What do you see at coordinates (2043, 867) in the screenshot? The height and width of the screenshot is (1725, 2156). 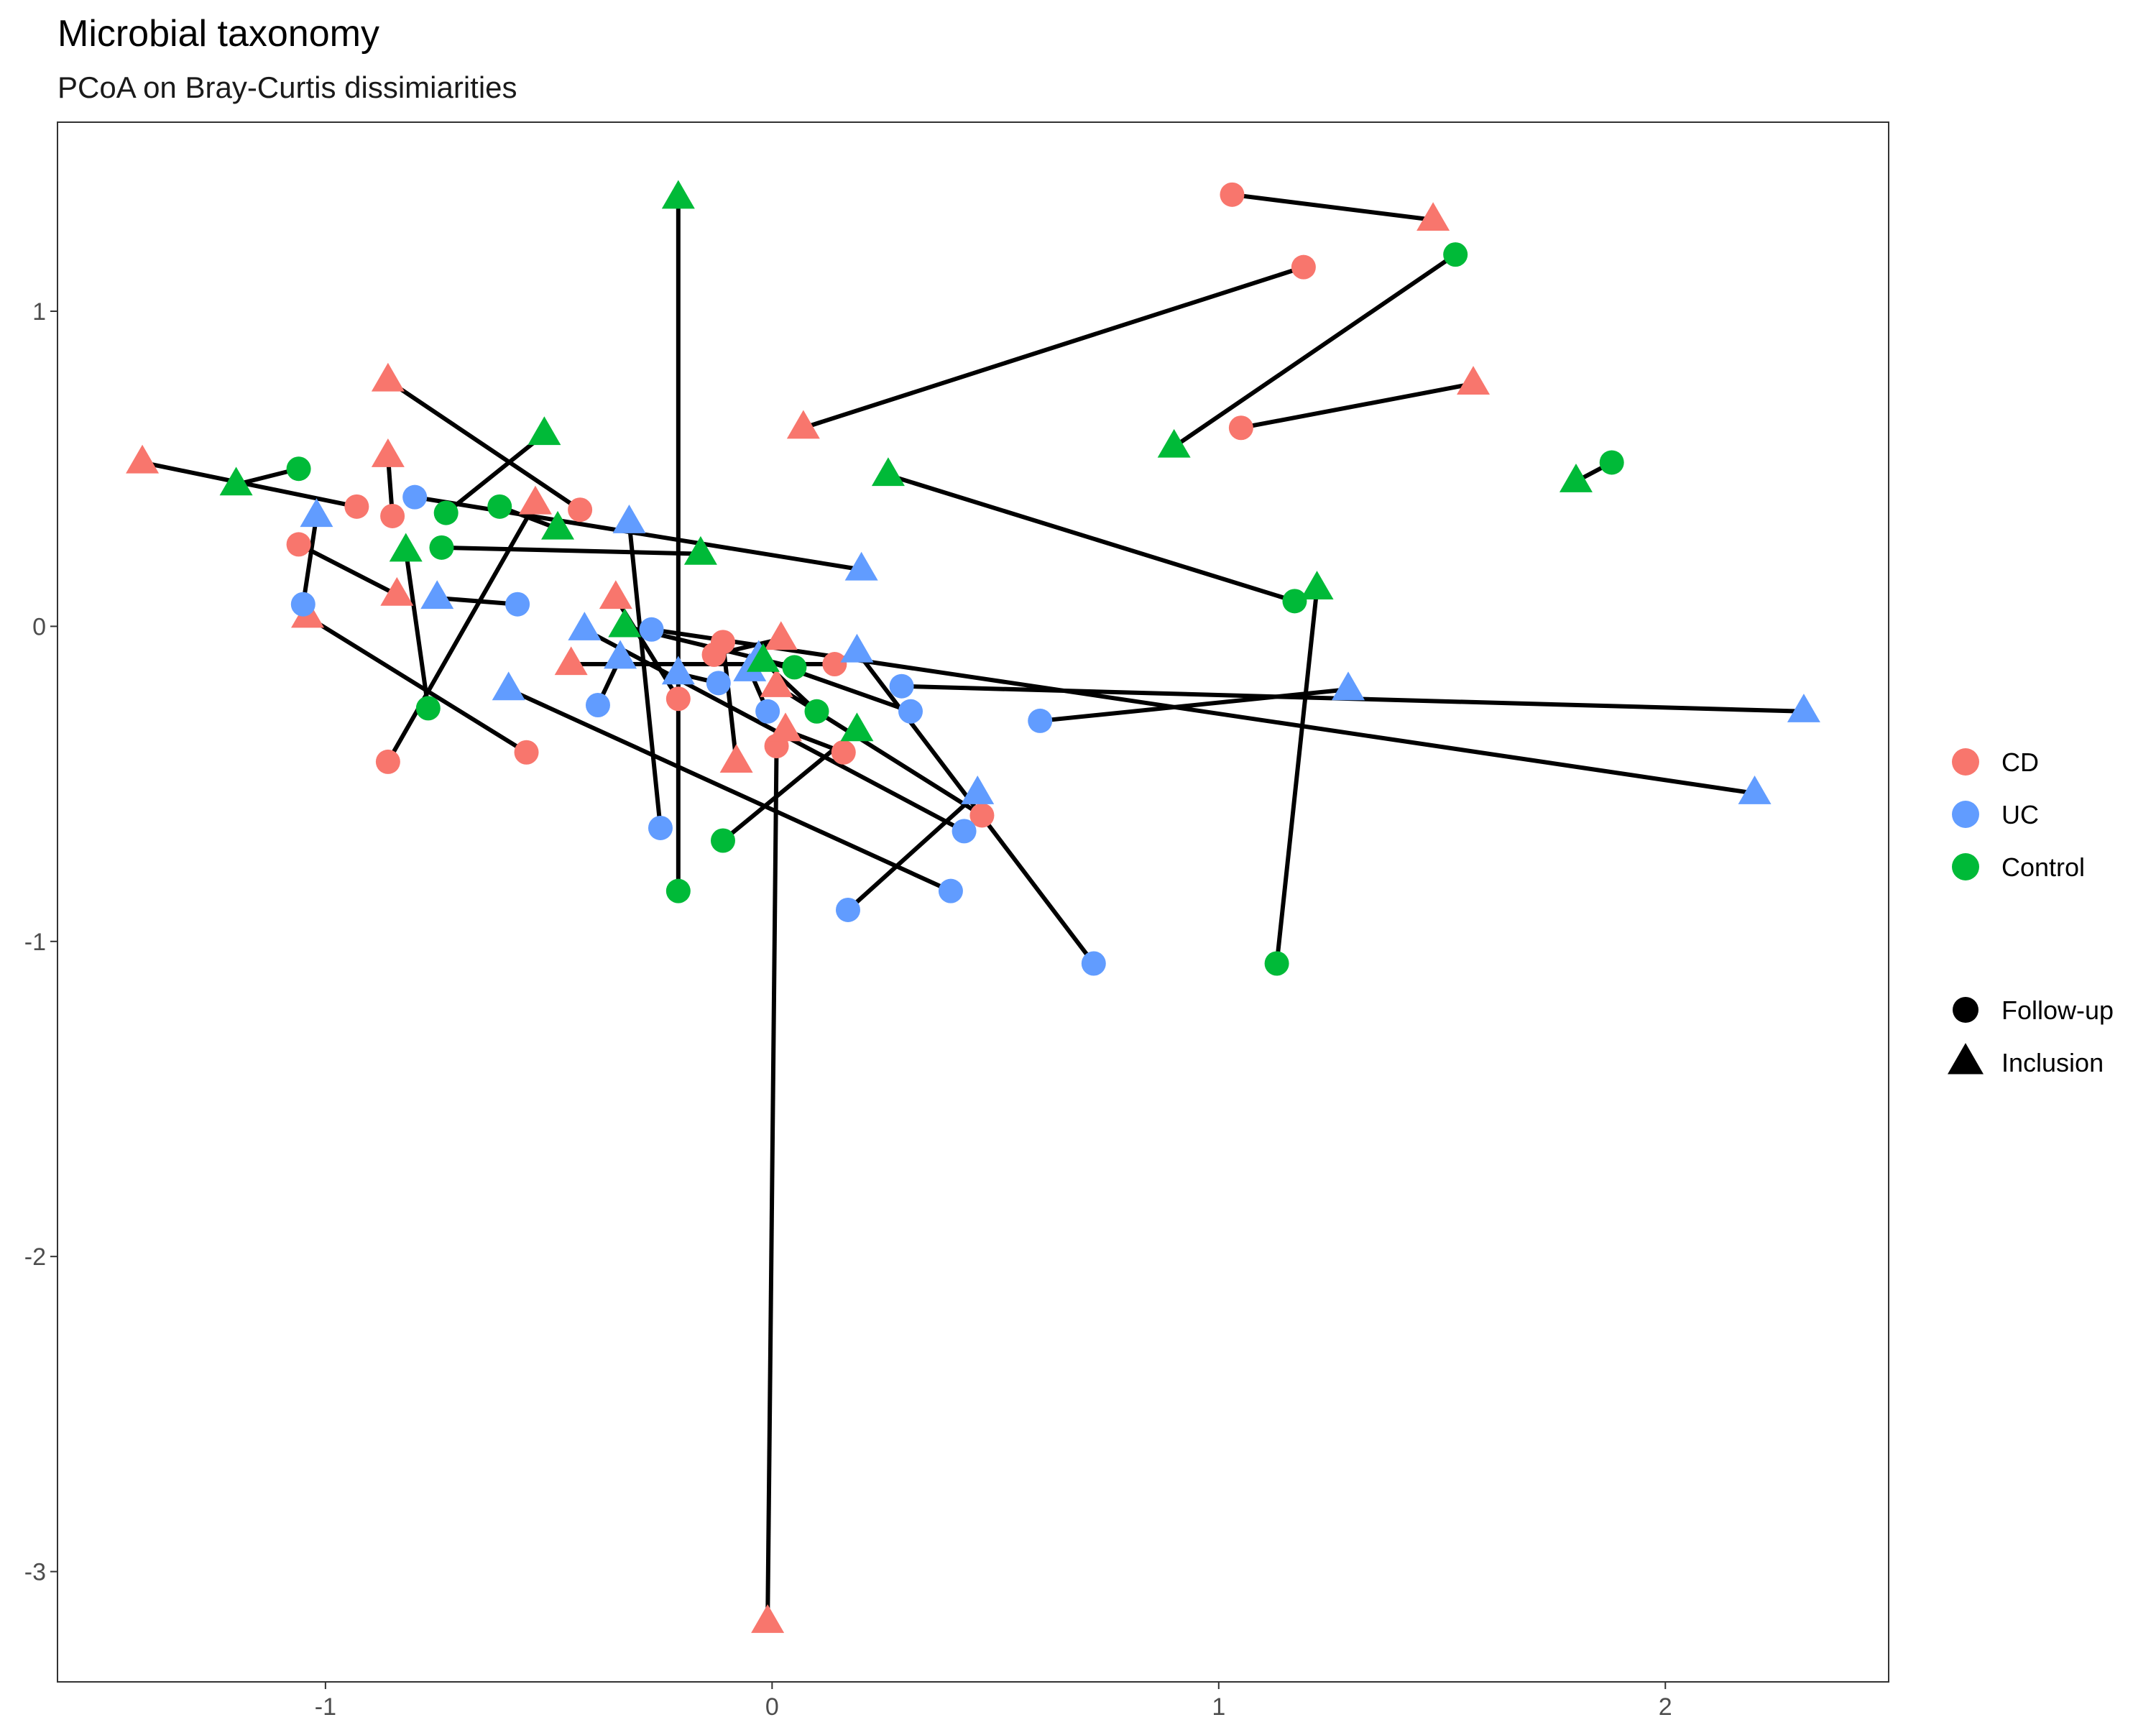 I see `legend-label-control: Control` at bounding box center [2043, 867].